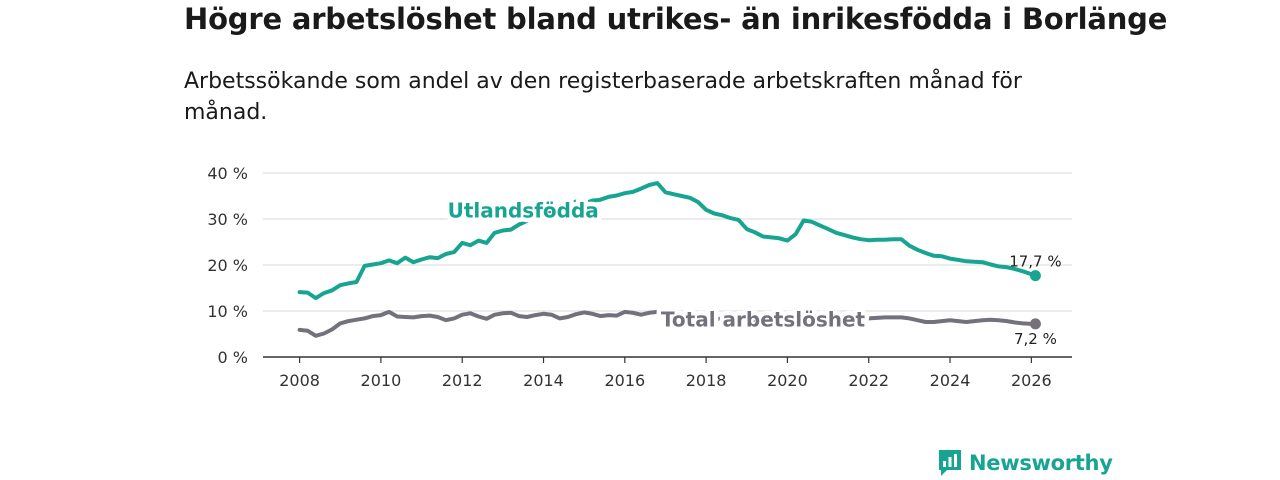  I want to click on newsworthy-logo-icon, so click(950, 463).